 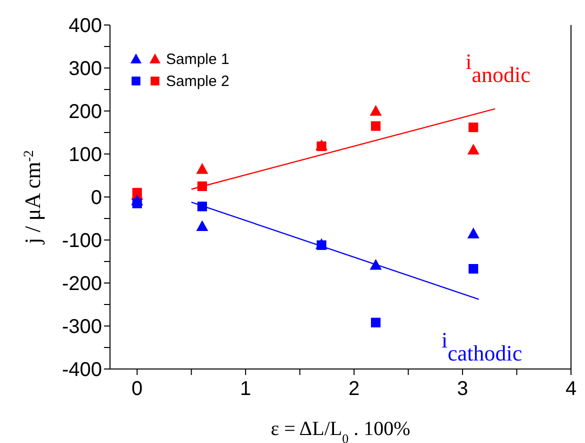 What do you see at coordinates (198, 81) in the screenshot?
I see `legend-label: Sample 2` at bounding box center [198, 81].